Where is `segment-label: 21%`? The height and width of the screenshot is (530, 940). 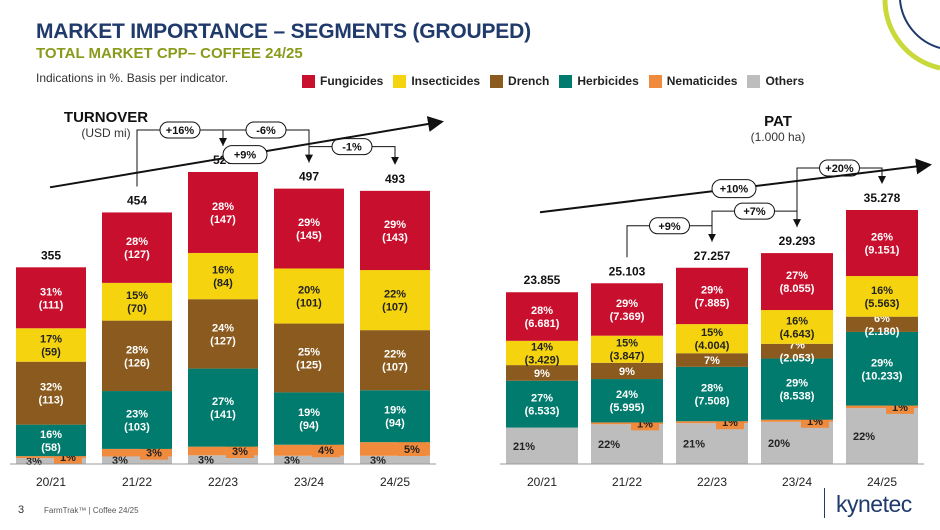 segment-label: 21% is located at coordinates (694, 445).